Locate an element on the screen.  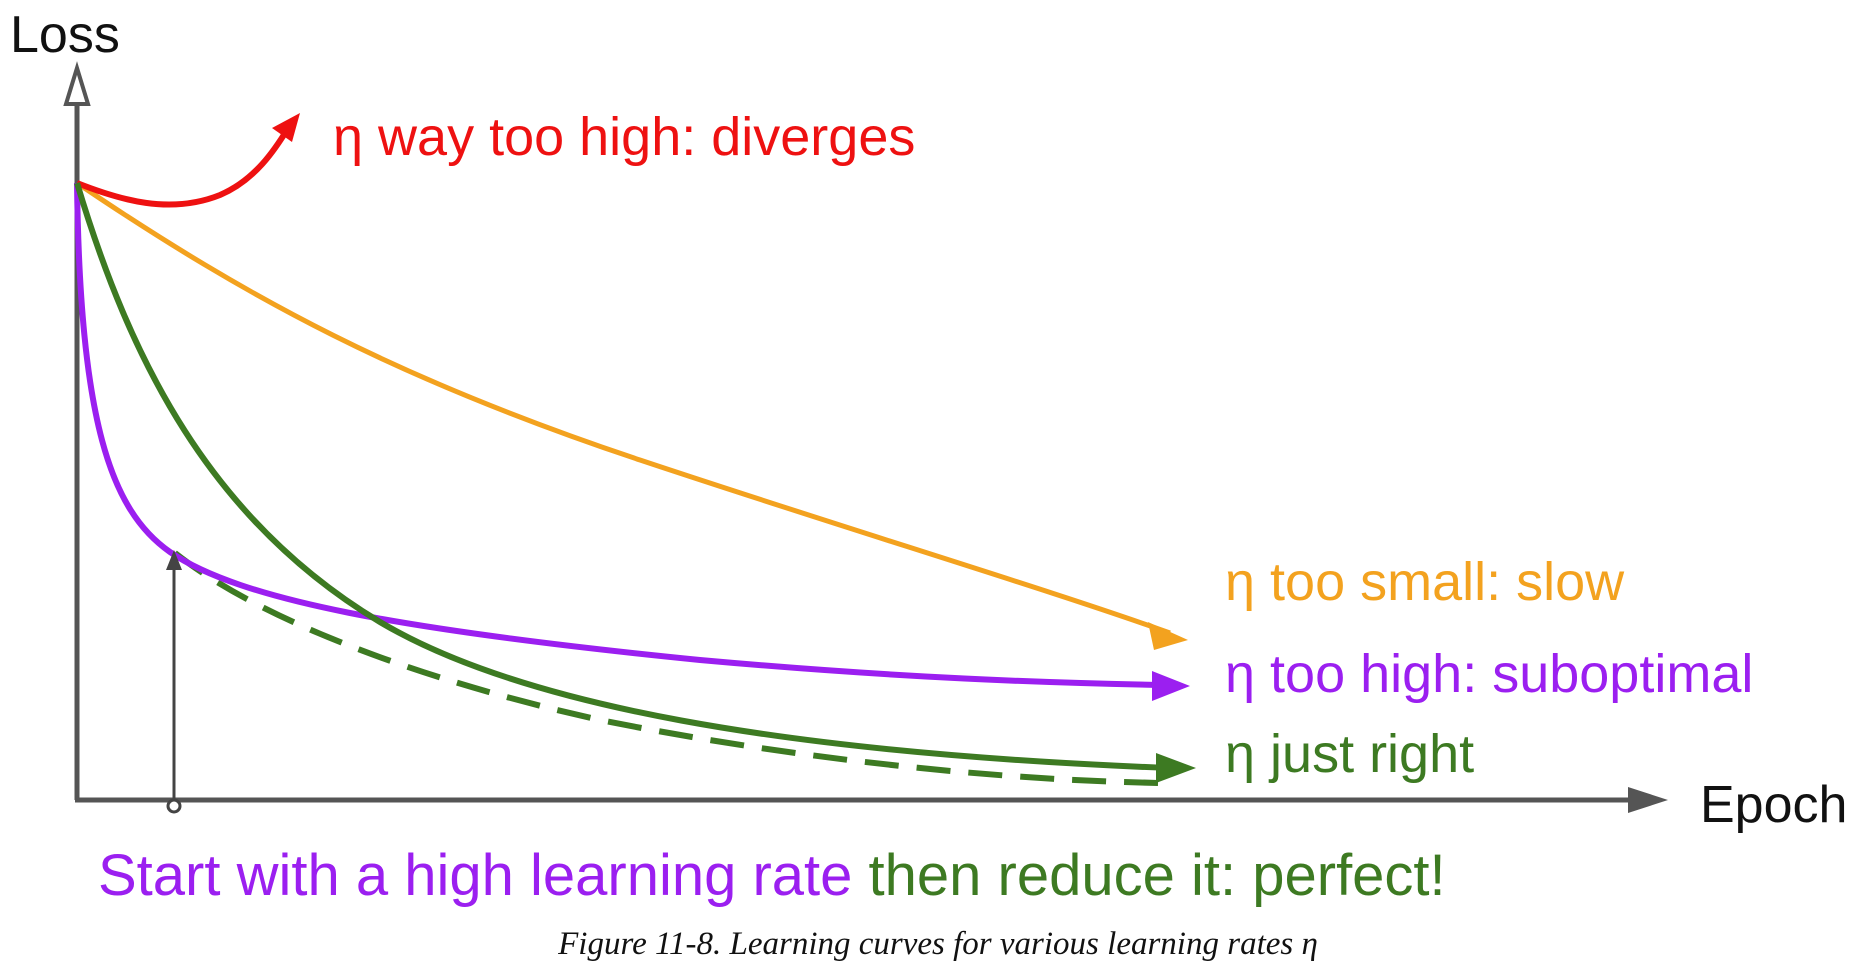
curve-suboptimal-arrowhead is located at coordinates (1171, 686).